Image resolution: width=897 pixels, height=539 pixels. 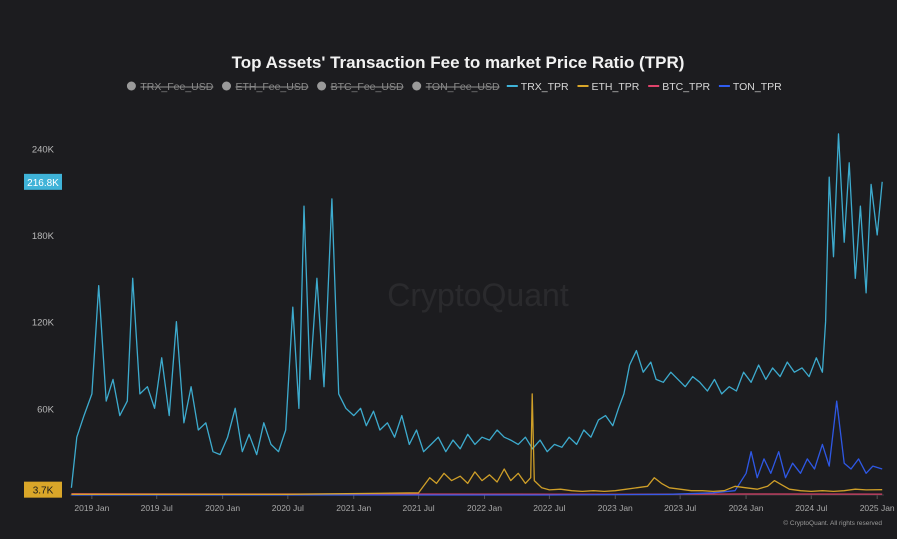 I want to click on legend-item-ton-tpr: TON_TPR, so click(x=750, y=87).